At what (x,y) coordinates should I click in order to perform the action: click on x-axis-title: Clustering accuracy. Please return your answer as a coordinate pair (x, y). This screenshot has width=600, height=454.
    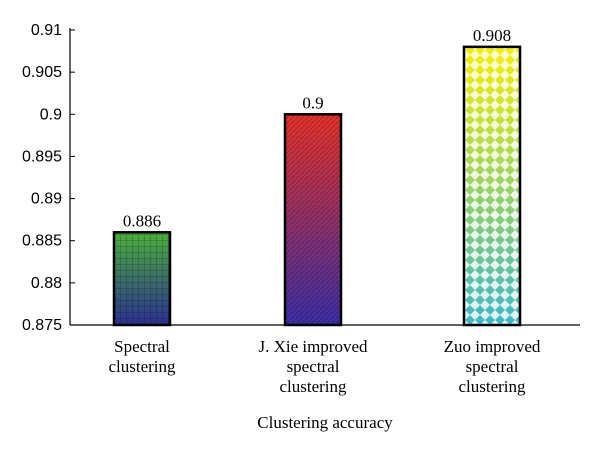
    Looking at the image, I should click on (325, 422).